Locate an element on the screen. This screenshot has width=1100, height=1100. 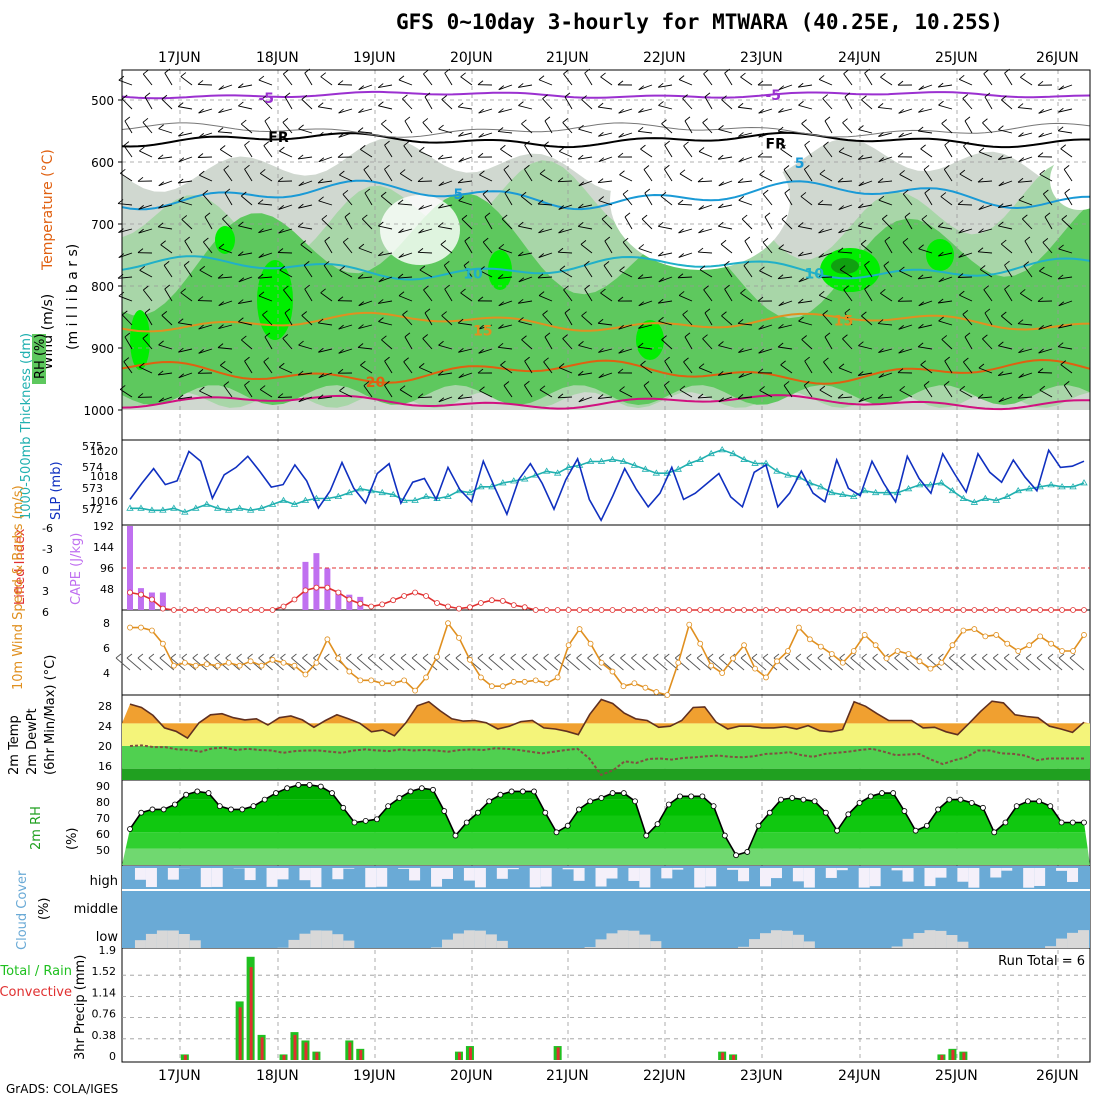
date-label-bottom: 20JUN is located at coordinates (471, 1076).